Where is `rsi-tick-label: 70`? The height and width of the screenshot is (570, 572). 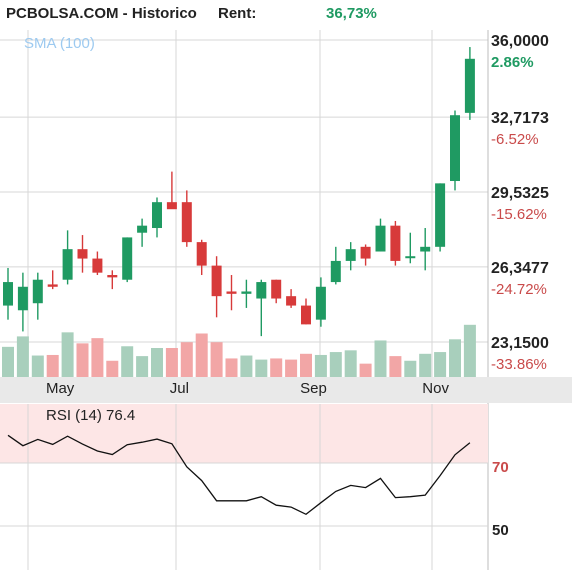 rsi-tick-label: 70 is located at coordinates (500, 467).